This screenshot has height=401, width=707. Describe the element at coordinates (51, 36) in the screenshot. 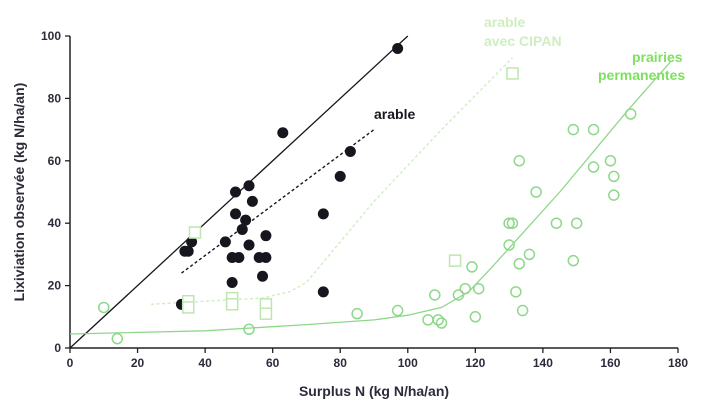

I see `y-tick-label: 100` at that location.